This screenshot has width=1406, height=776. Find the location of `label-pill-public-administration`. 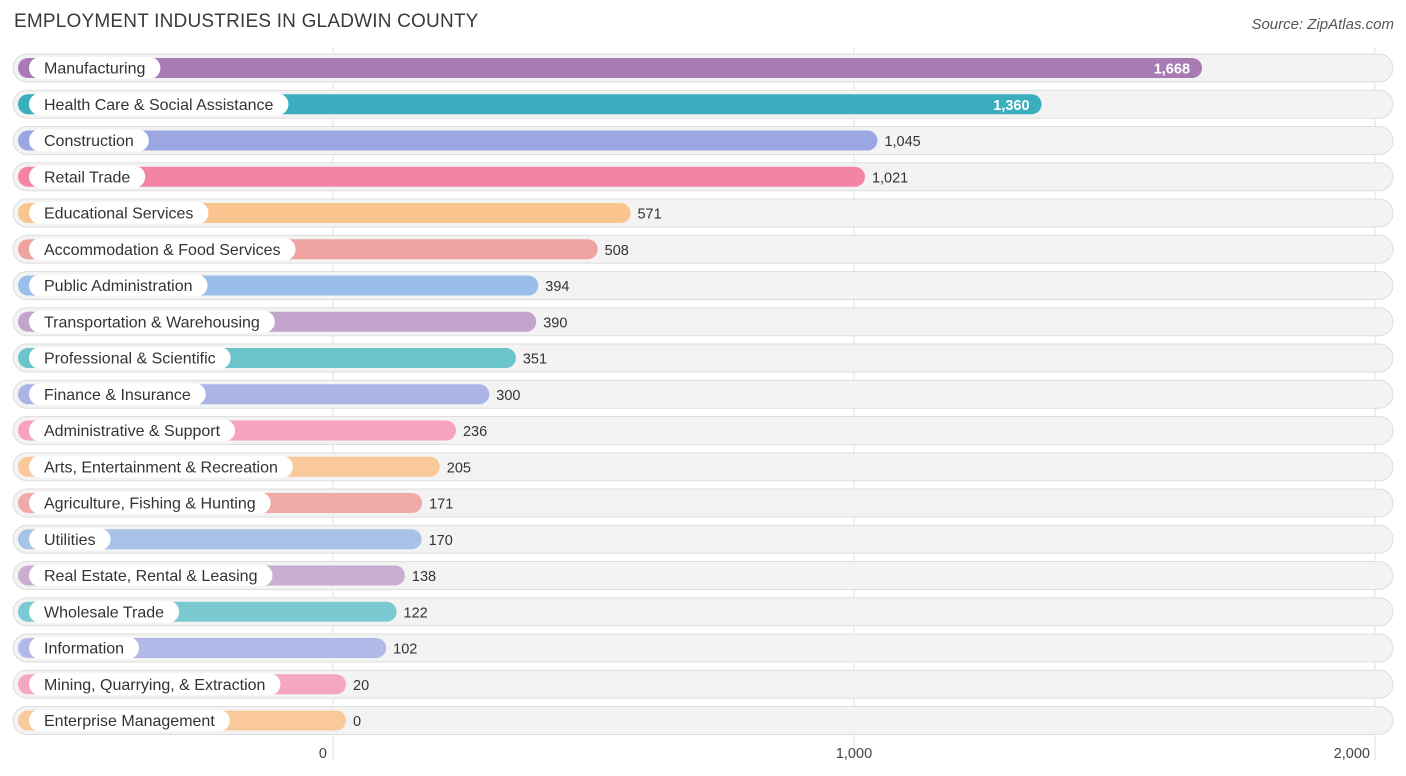

label-pill-public-administration is located at coordinates (118, 285).